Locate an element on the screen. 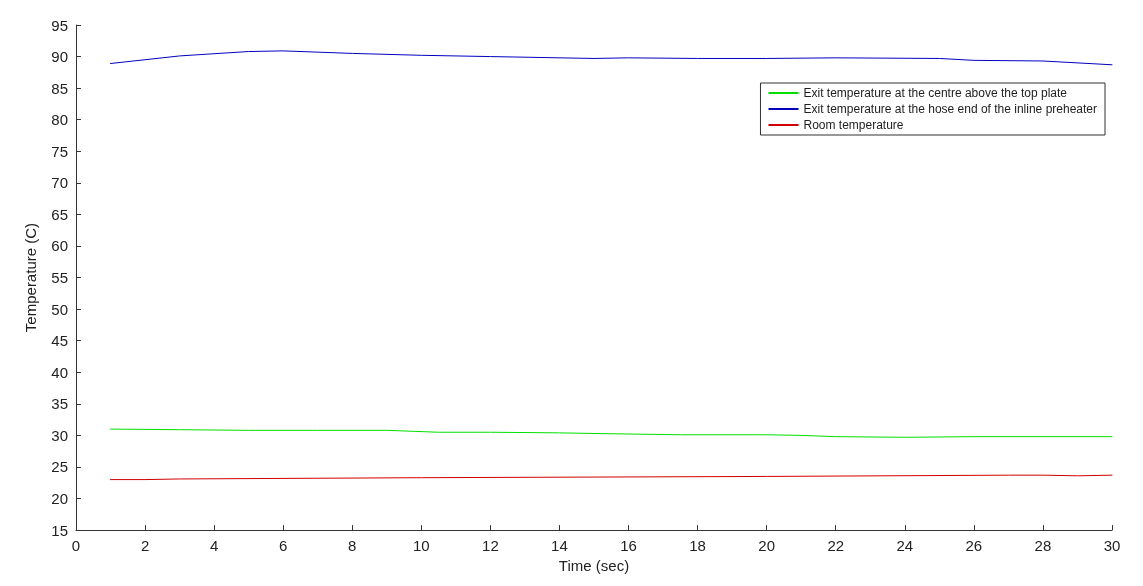 Image resolution: width=1143 pixels, height=586 pixels. y-tick-label: 25 is located at coordinates (59, 467).